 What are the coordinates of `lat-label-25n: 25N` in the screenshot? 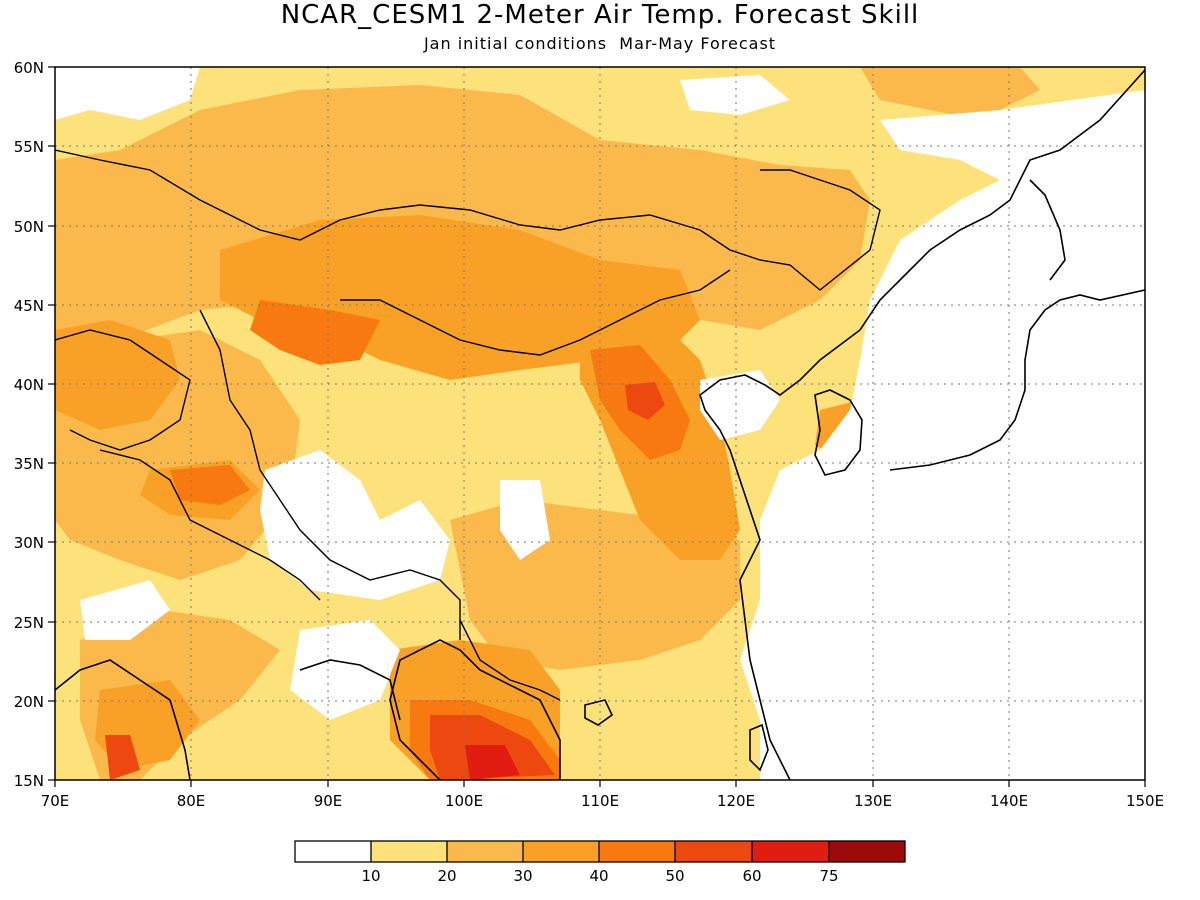 It's located at (29, 623).